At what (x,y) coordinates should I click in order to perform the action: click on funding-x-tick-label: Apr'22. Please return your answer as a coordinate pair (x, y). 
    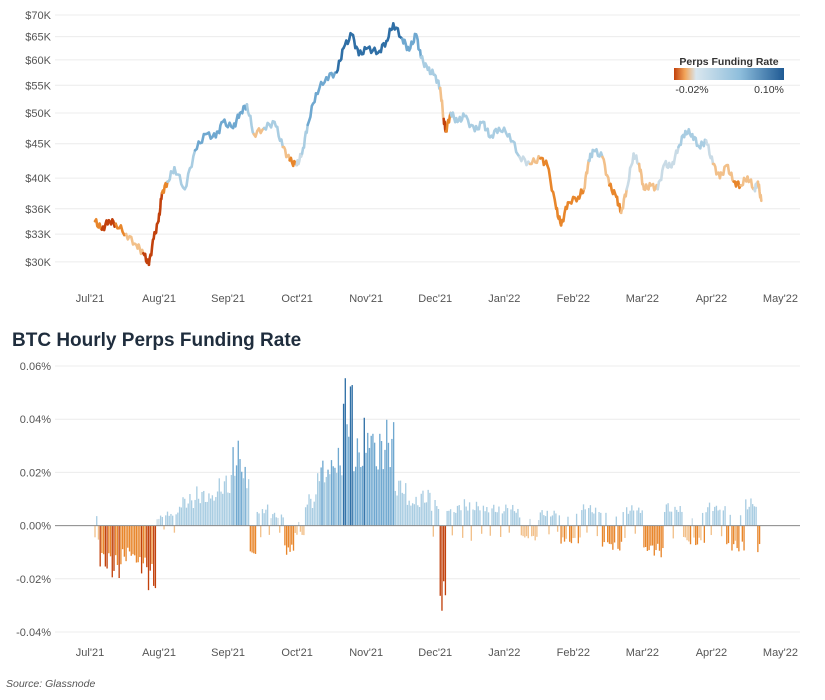
    Looking at the image, I should click on (711, 653).